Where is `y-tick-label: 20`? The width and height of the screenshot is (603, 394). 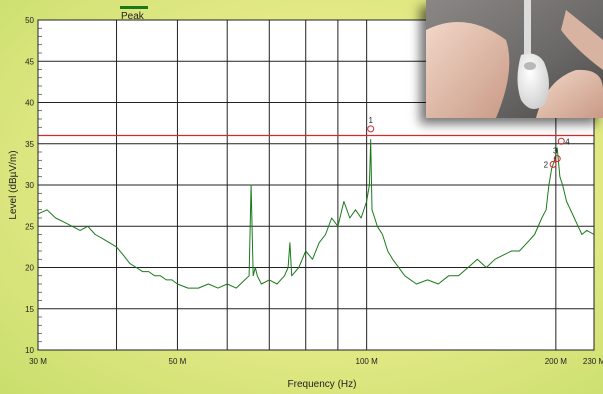 y-tick-label: 20 is located at coordinates (29, 268).